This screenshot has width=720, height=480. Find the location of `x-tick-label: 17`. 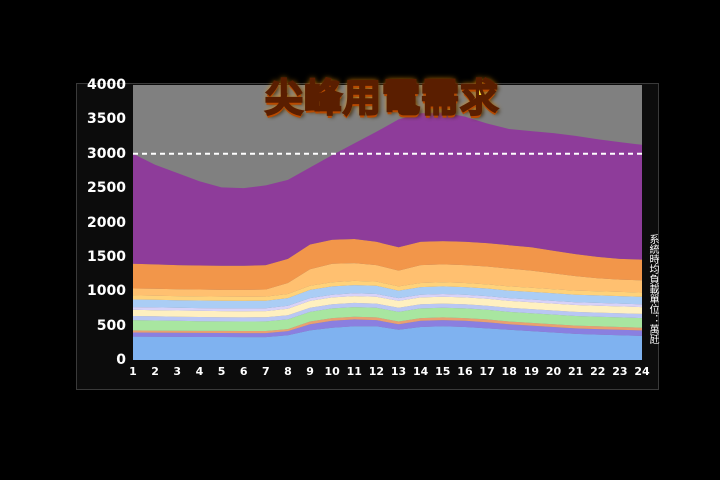

x-tick-label: 17 is located at coordinates (487, 371).